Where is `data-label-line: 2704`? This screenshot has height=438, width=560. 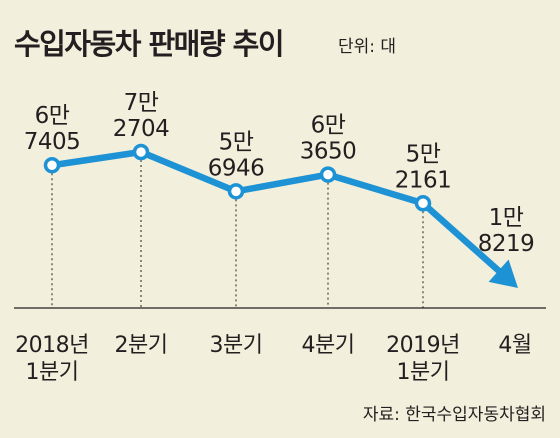 data-label-line: 2704 is located at coordinates (141, 129).